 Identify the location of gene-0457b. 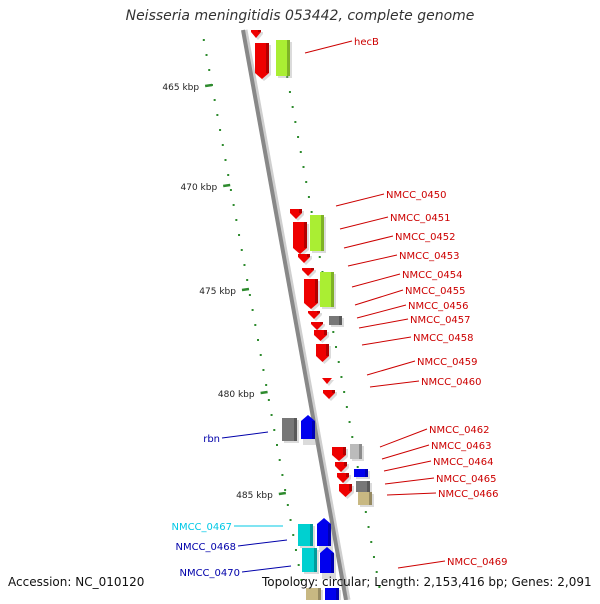
(318, 327).